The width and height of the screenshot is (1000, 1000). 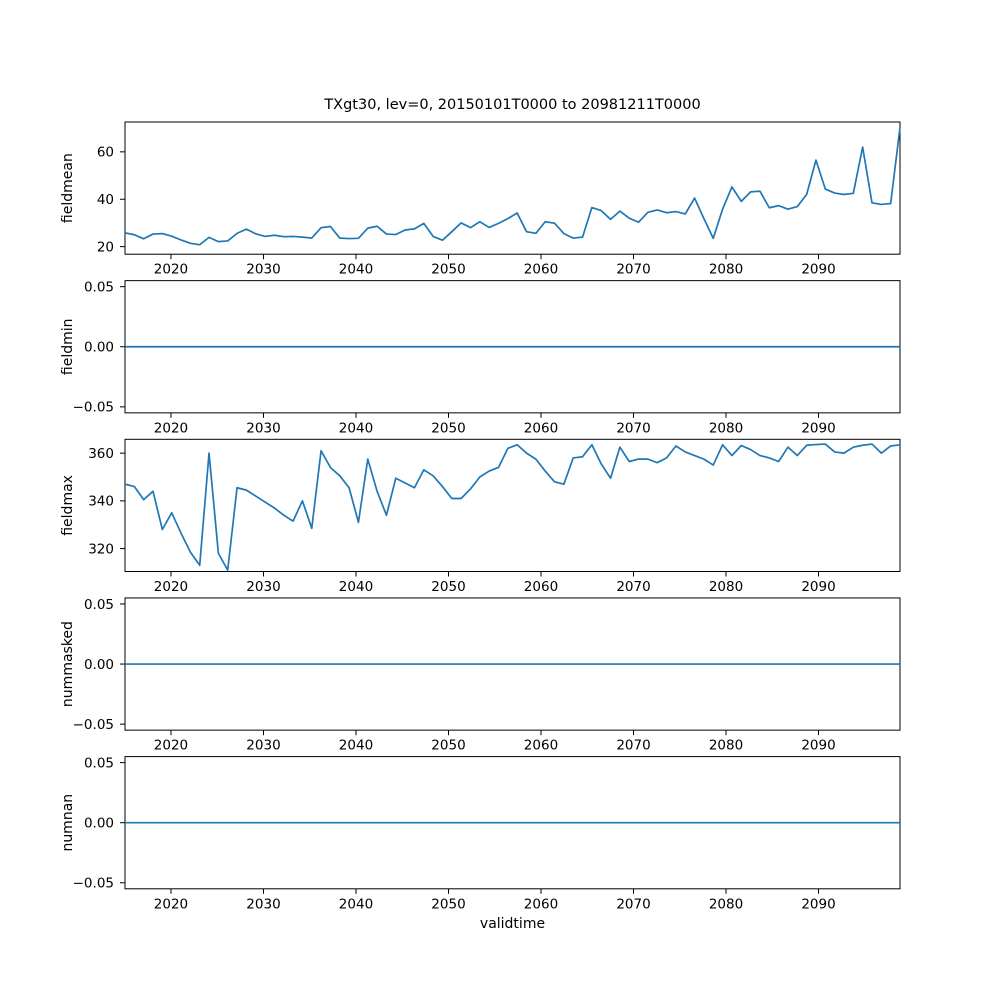 I want to click on y-tick-label: 60, so click(x=105, y=153).